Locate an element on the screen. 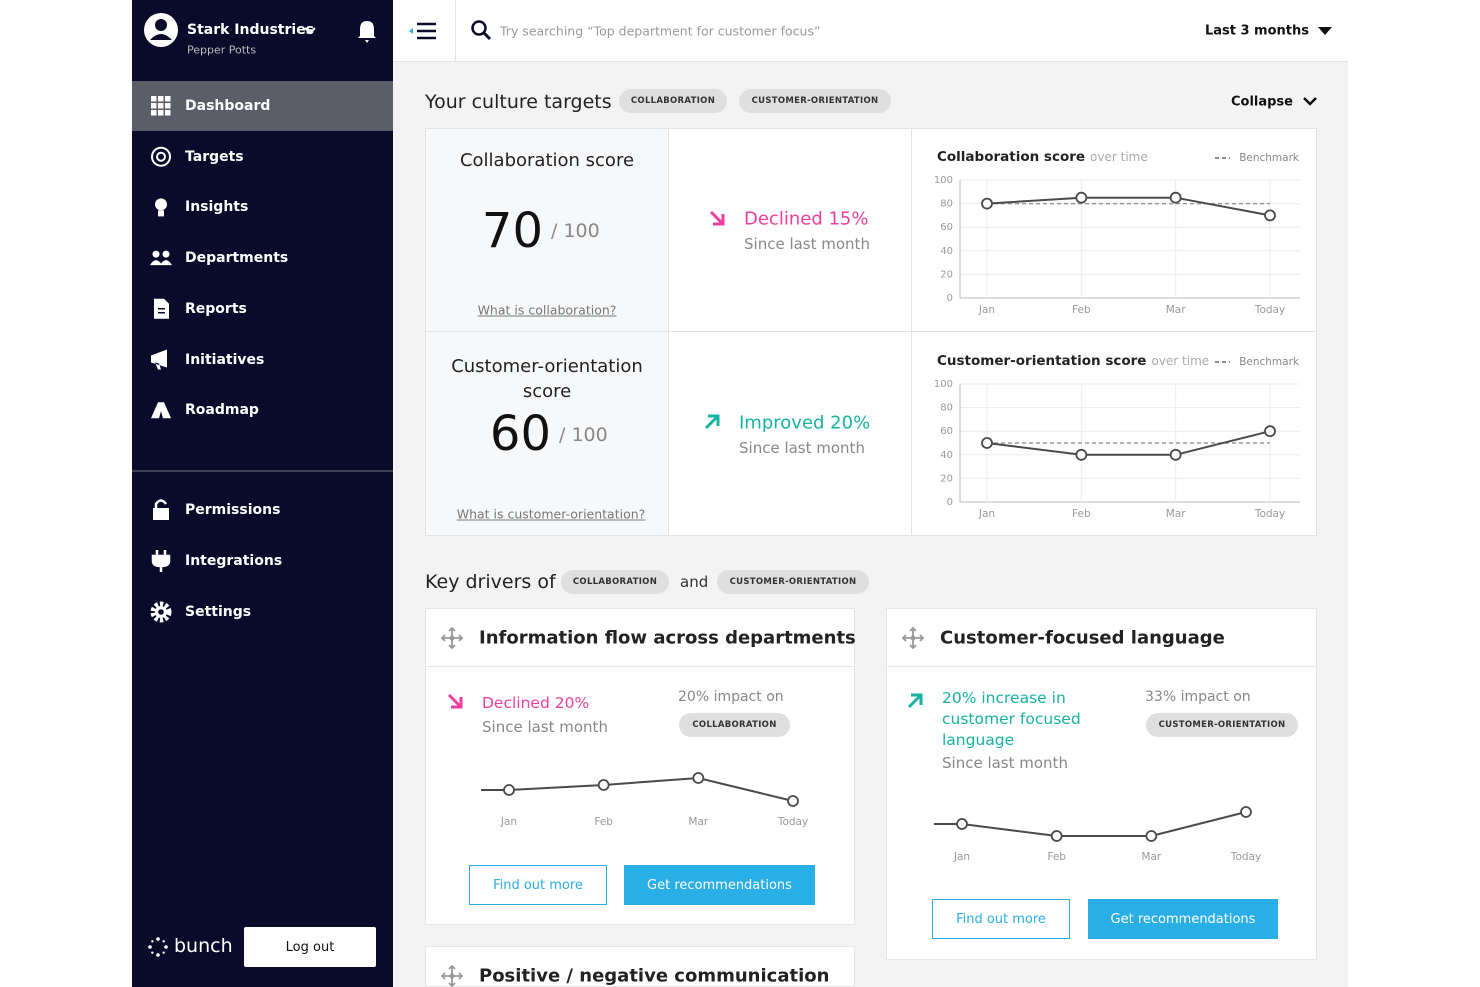  nav-item: Dashboard is located at coordinates (228, 106).